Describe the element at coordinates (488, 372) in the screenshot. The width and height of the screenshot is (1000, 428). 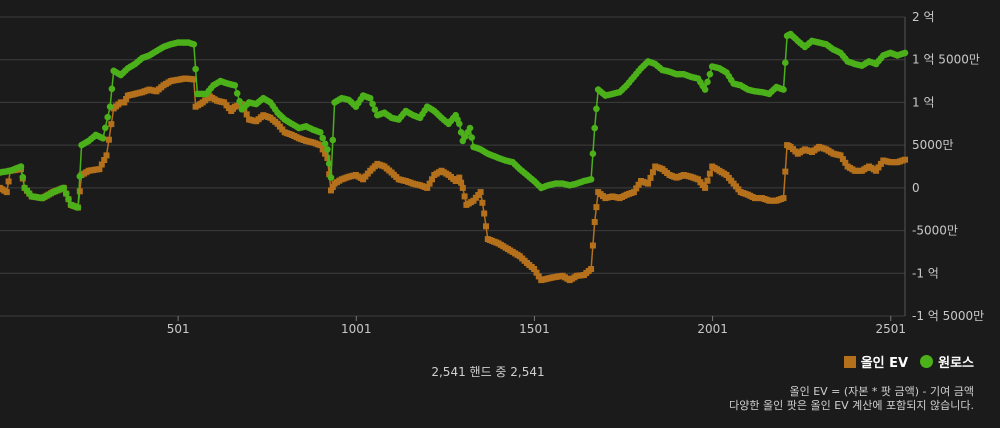
I see `hand-count-summary: 2,541 핸드 중 2,541` at that location.